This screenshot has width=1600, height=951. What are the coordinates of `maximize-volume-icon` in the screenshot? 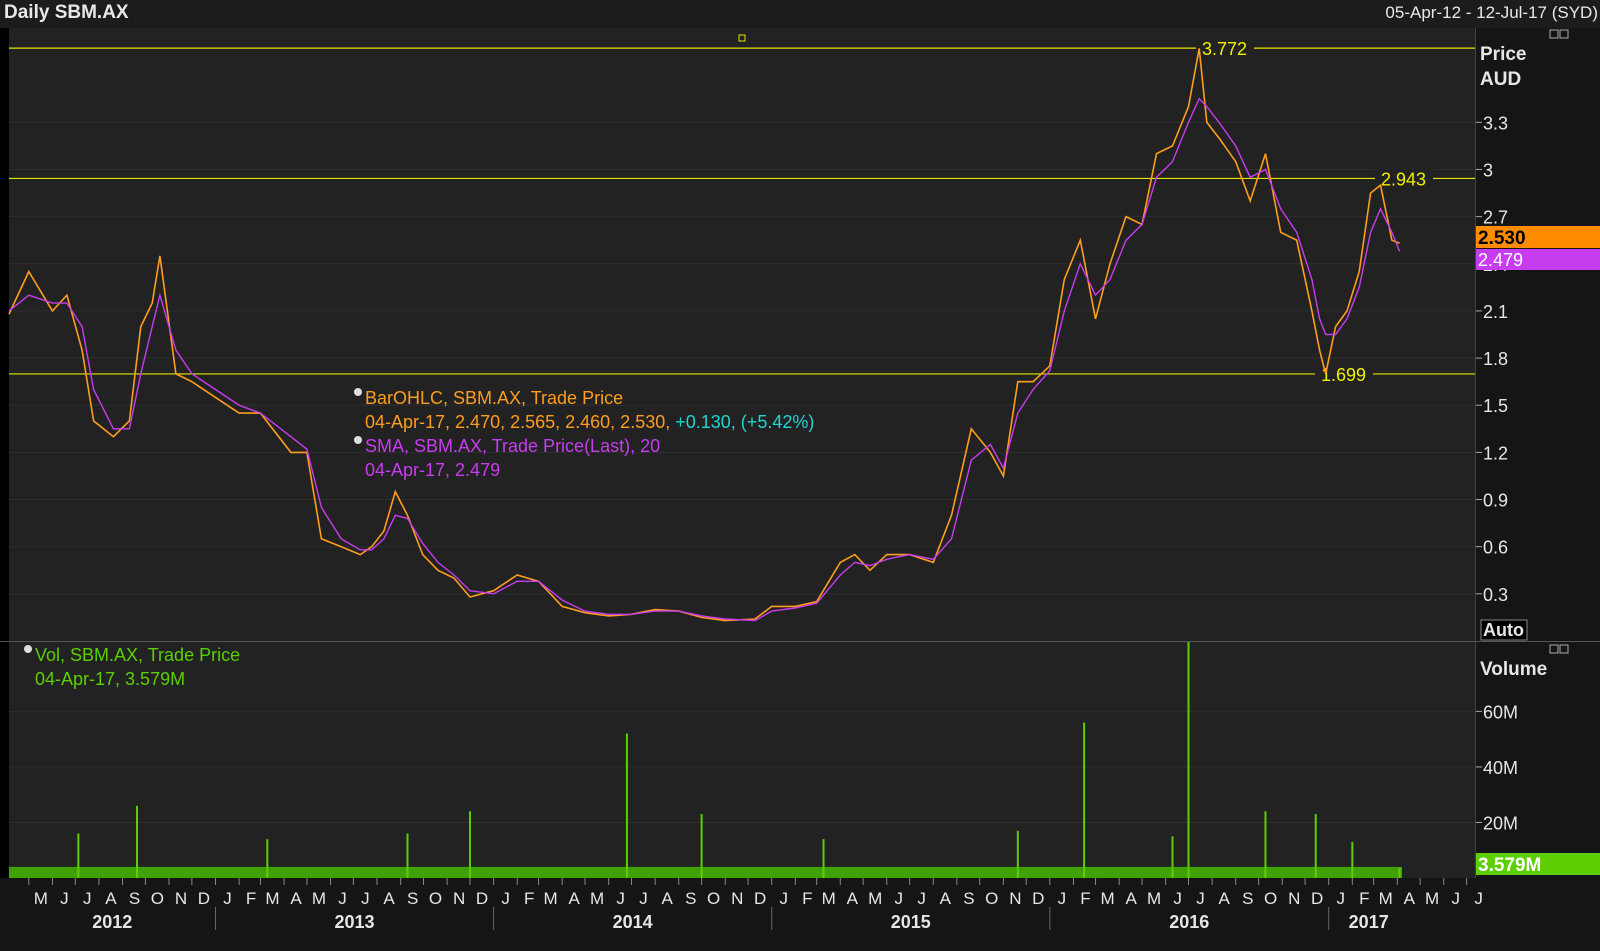 It's located at (1554, 649).